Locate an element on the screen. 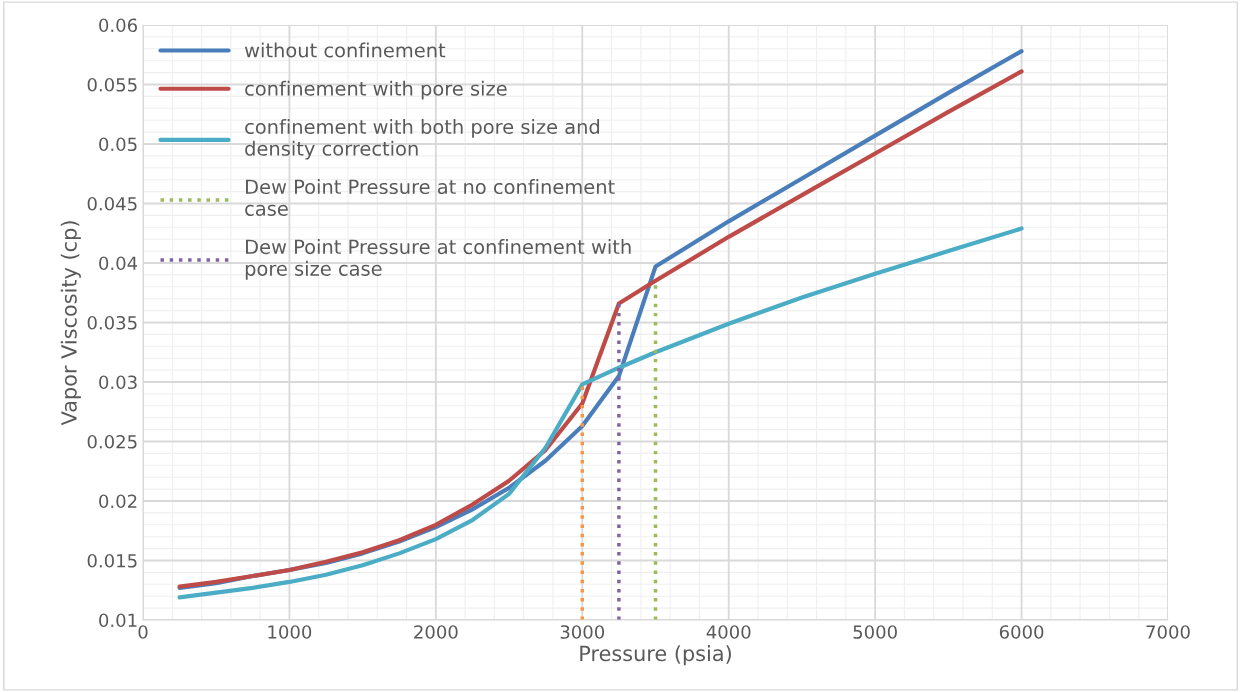  x-tick-label: 2000 is located at coordinates (436, 632).